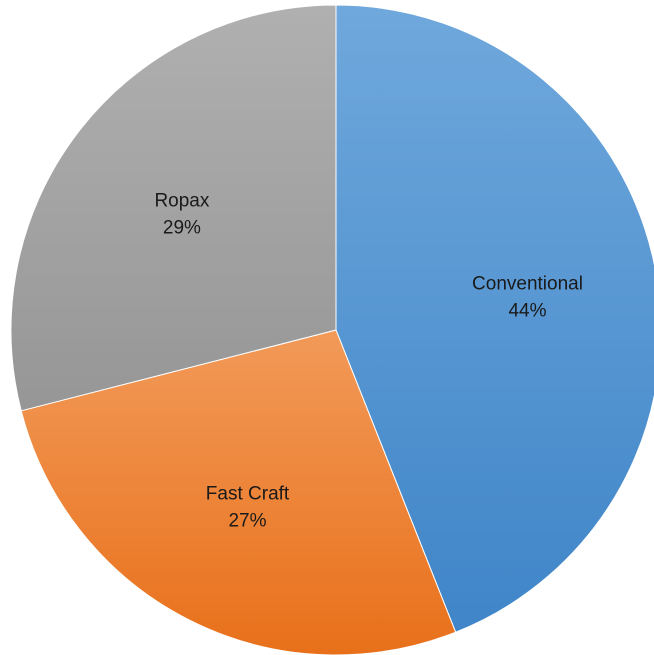  I want to click on data-label-fast-craft: Fast Craft 27%, so click(248, 508).